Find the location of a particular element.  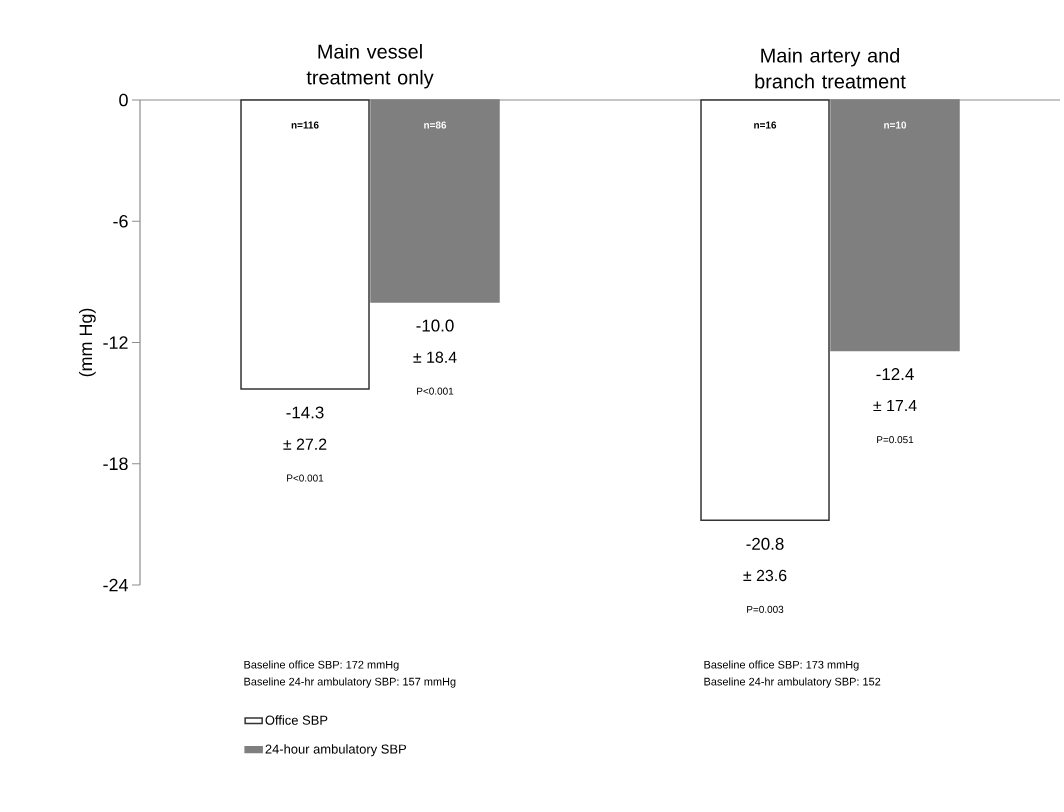

annotation: ± 17.4 is located at coordinates (895, 406).